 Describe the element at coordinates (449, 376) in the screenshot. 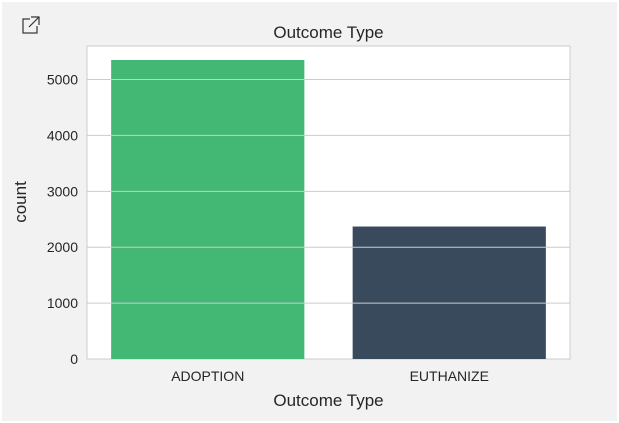

I see `x-tick-label: EUTHANIZE` at that location.